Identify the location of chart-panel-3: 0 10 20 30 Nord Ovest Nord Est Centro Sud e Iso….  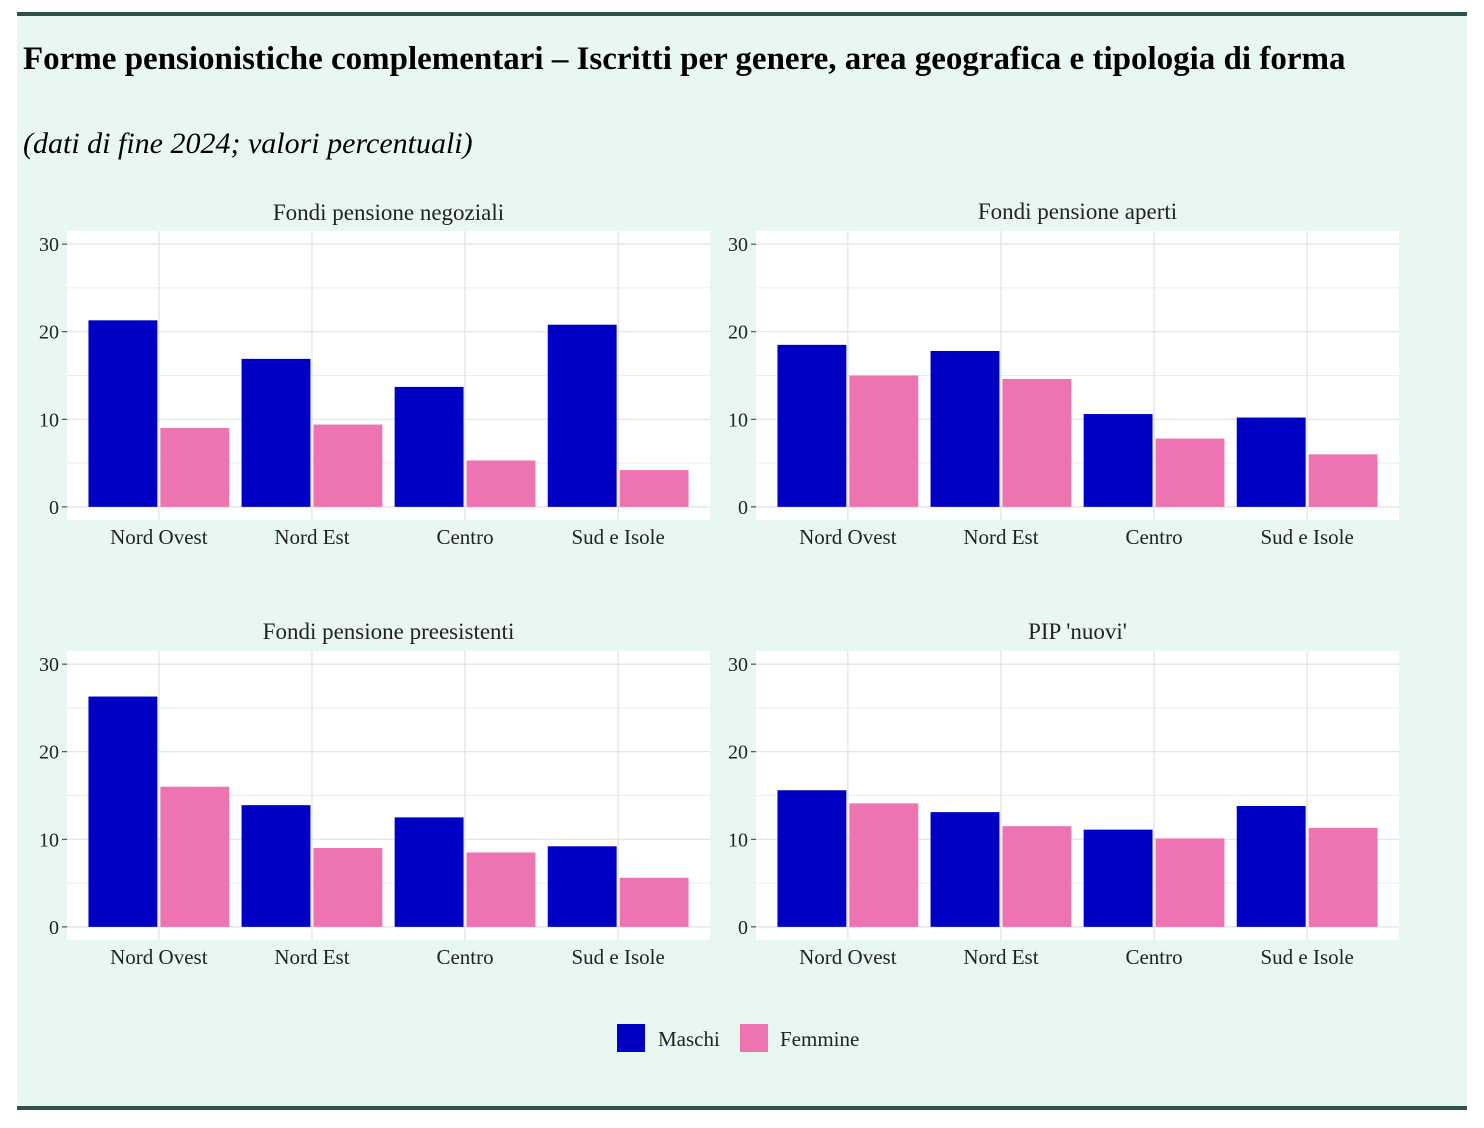
(374, 794).